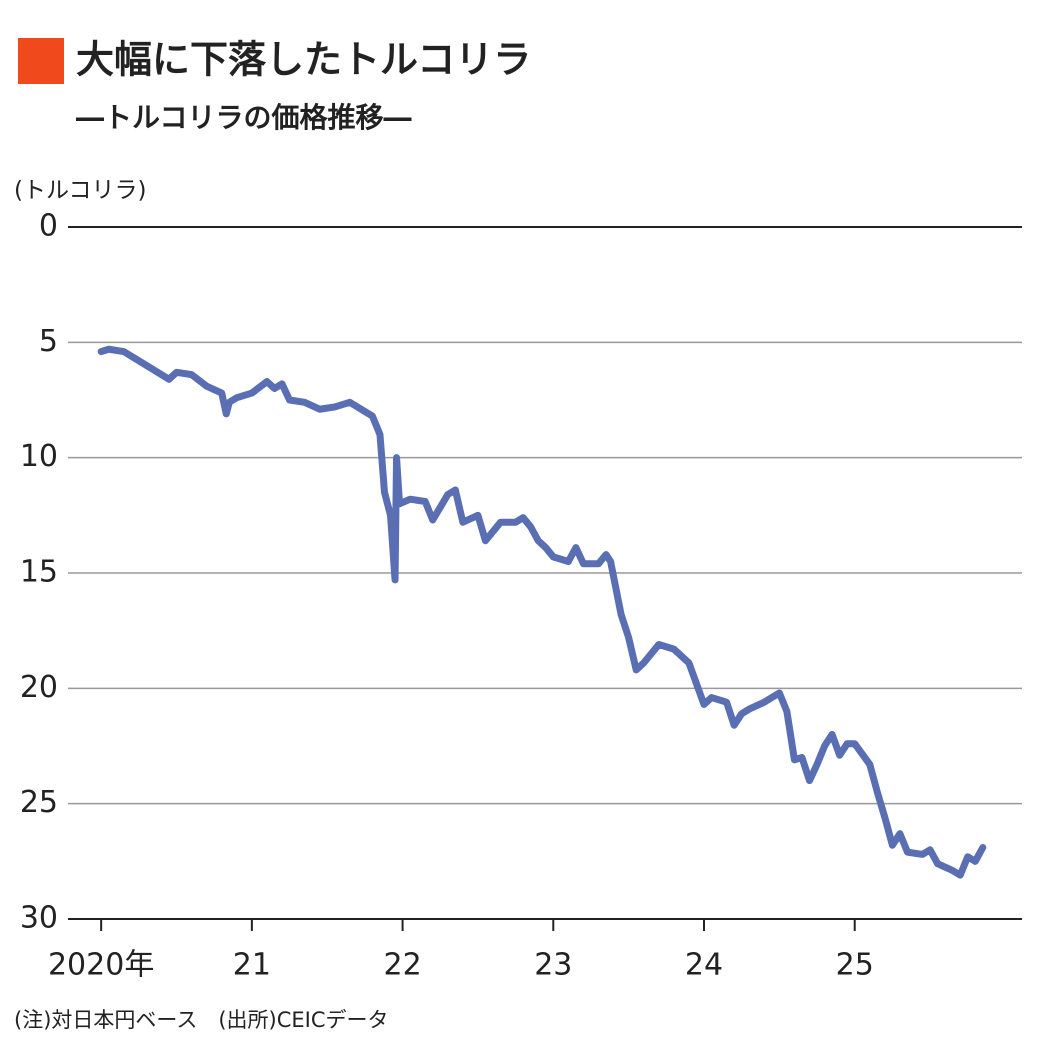 The height and width of the screenshot is (1062, 1040). Describe the element at coordinates (39, 918) in the screenshot. I see `y-tick-label: 30` at that location.